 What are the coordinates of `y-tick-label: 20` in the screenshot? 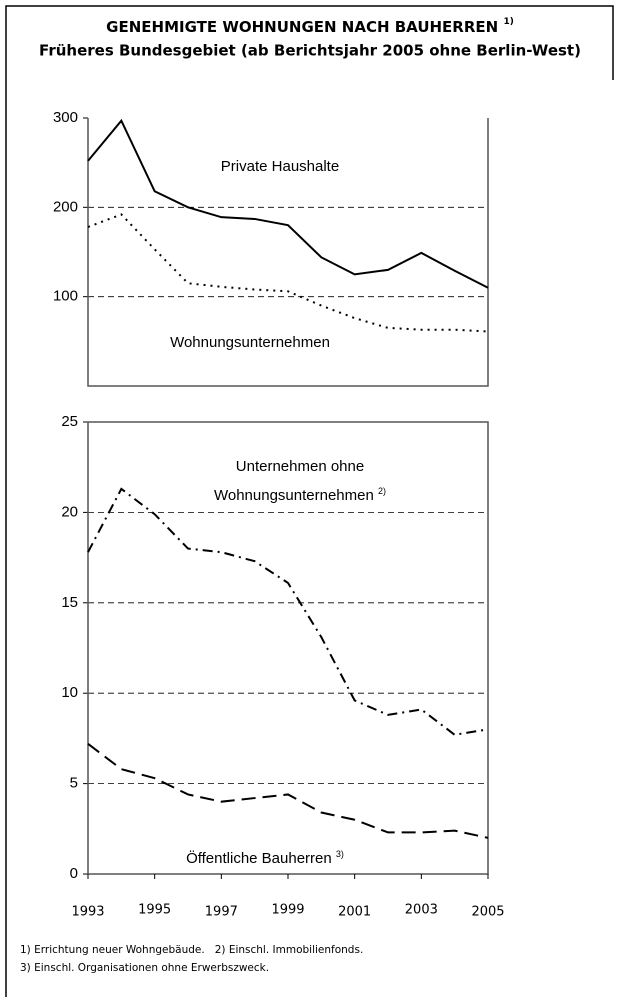 It's located at (69, 511).